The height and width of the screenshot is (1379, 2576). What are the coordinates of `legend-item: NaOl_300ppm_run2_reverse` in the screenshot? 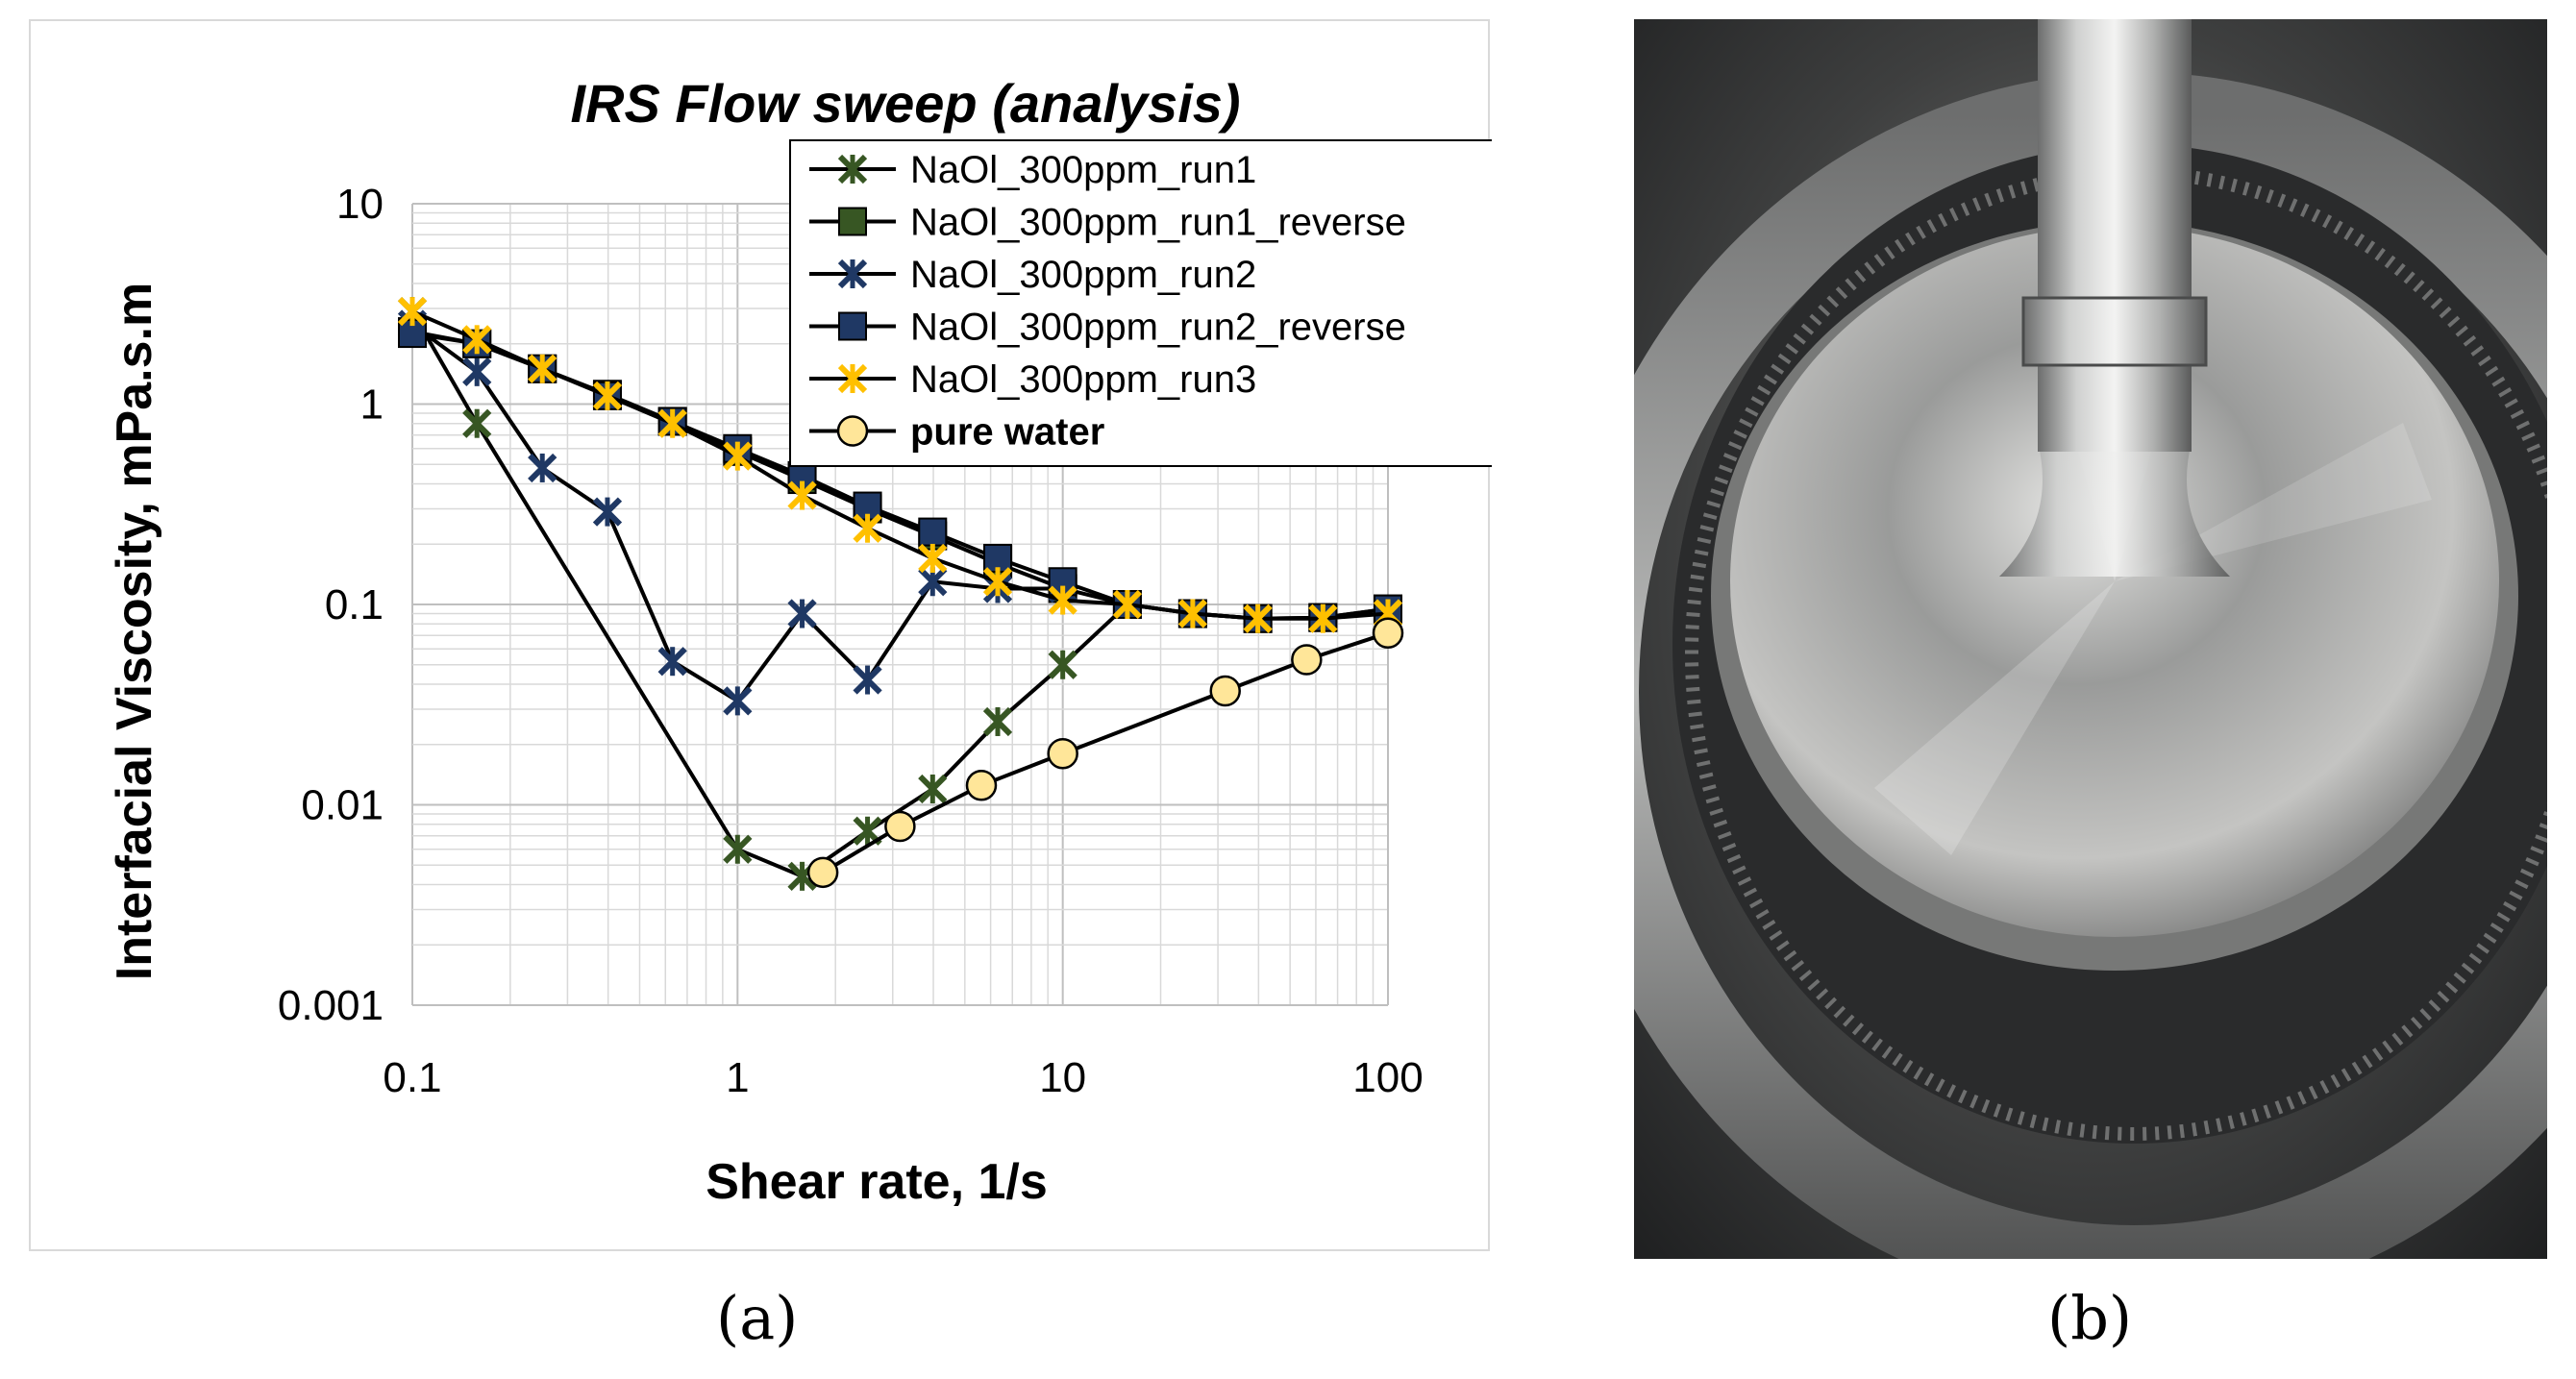 It's located at (1107, 328).